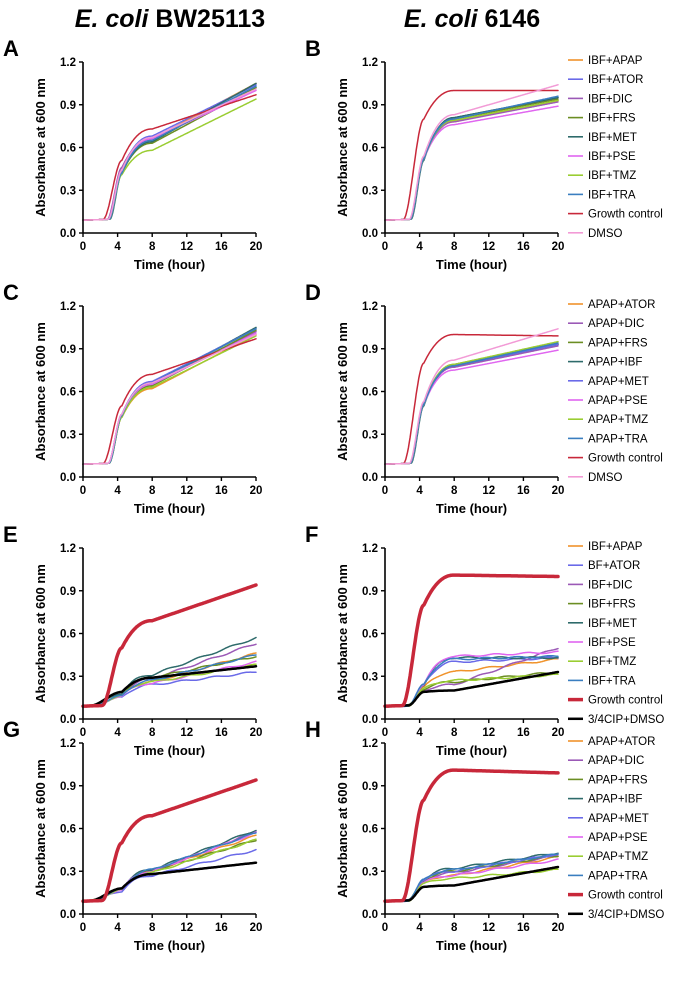  Describe the element at coordinates (170, 19) in the screenshot. I see `column-title-left: E. coli BW25113` at that location.